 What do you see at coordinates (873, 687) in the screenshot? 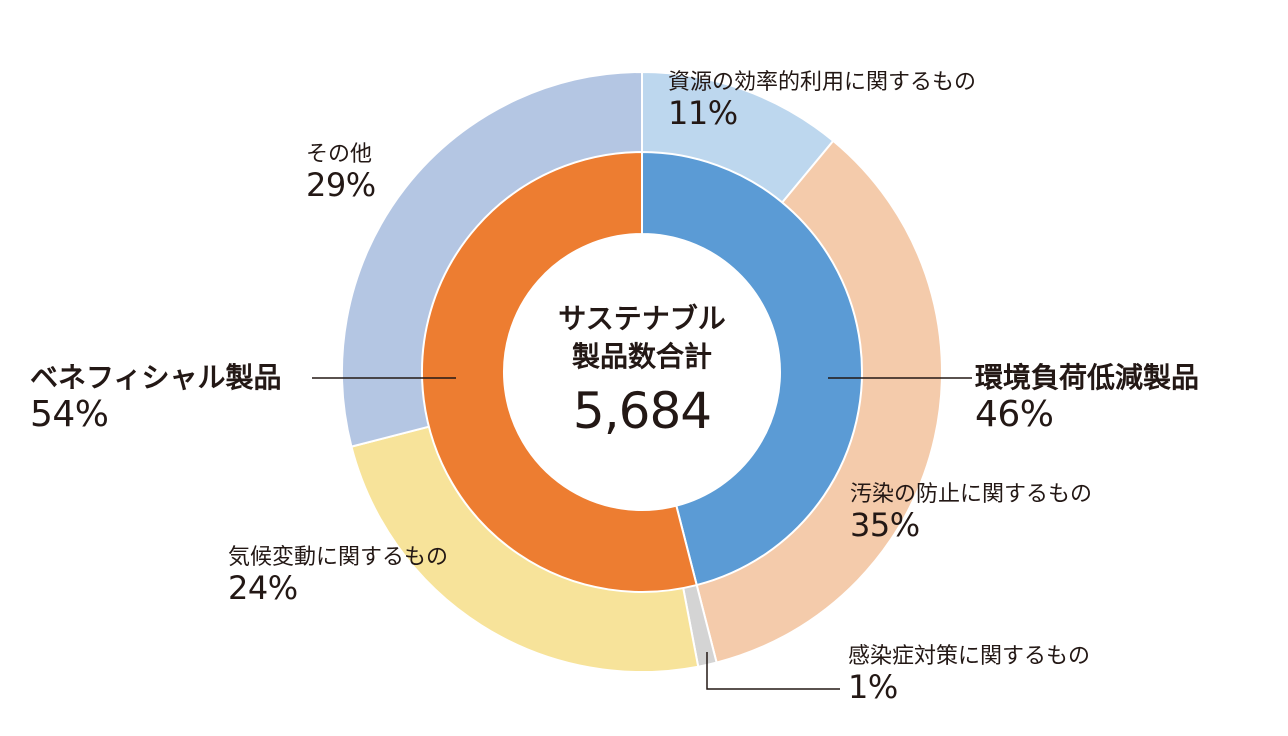
I see `label-infection-pct: 1%` at bounding box center [873, 687].